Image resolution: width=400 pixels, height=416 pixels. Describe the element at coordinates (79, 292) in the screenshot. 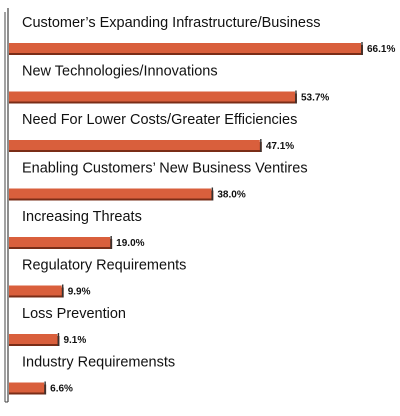

I see `data-label: 9.9%` at that location.